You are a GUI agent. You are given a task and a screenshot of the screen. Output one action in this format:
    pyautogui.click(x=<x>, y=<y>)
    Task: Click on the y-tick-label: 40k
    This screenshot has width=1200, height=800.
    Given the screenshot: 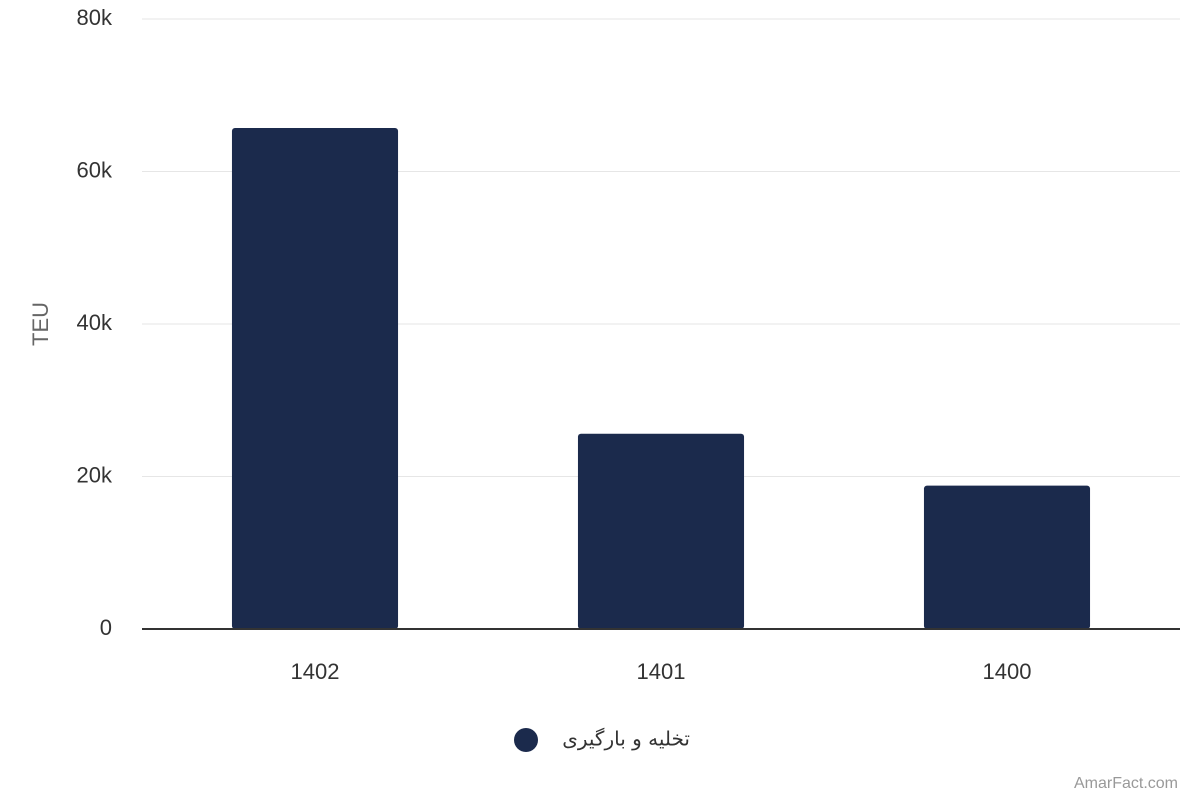 What is the action you would take?
    pyautogui.click(x=95, y=322)
    